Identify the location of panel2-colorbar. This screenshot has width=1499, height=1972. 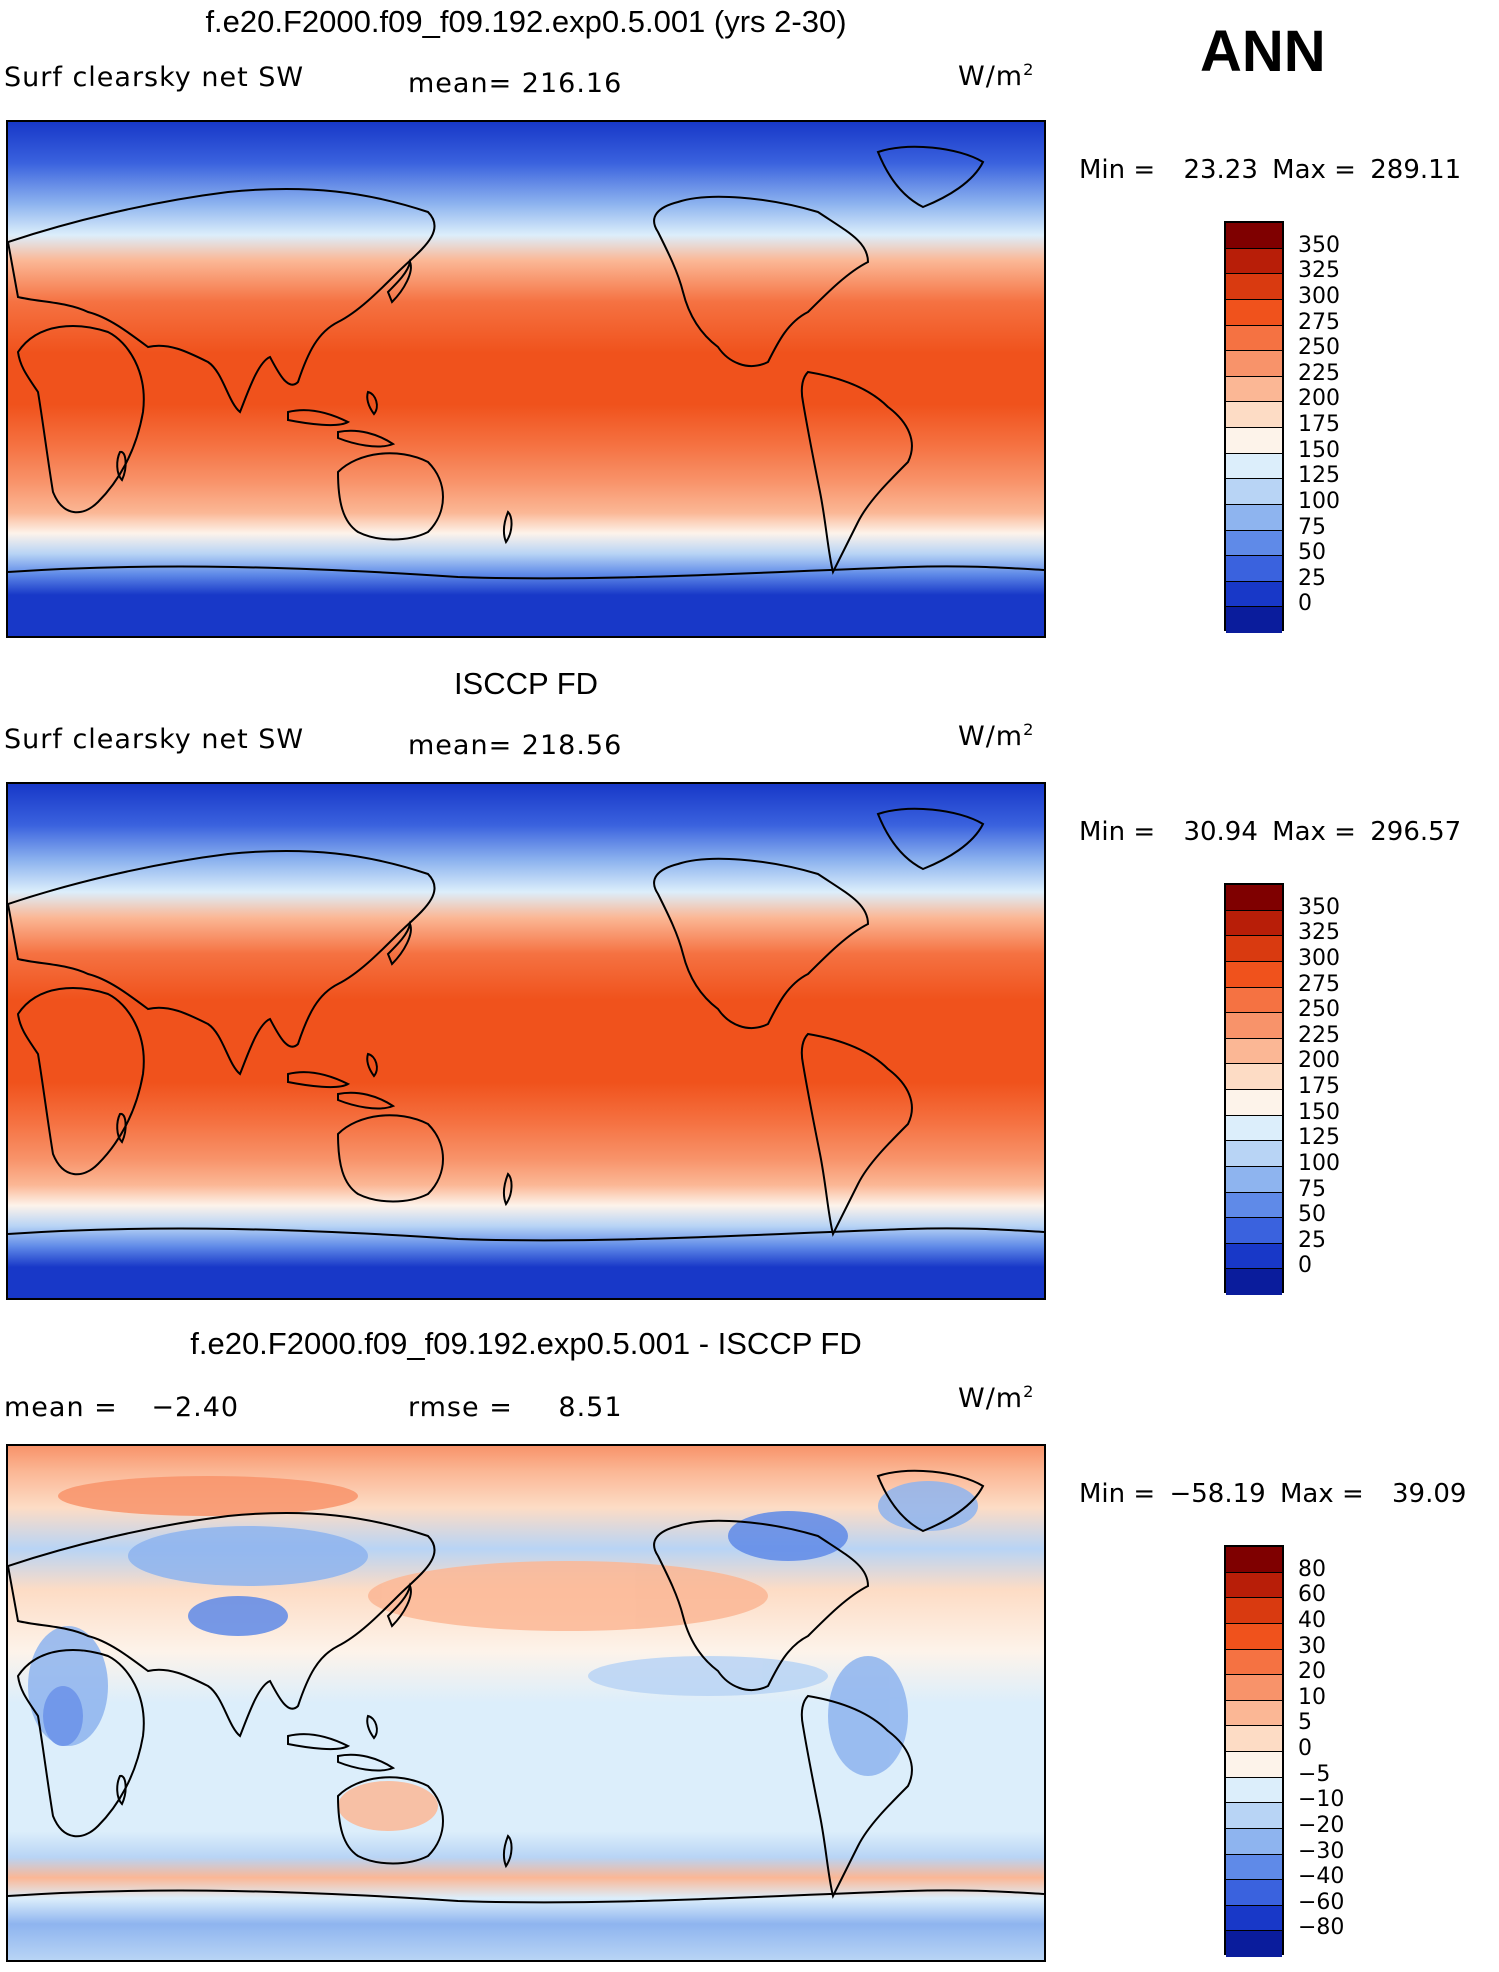
(1254, 1089).